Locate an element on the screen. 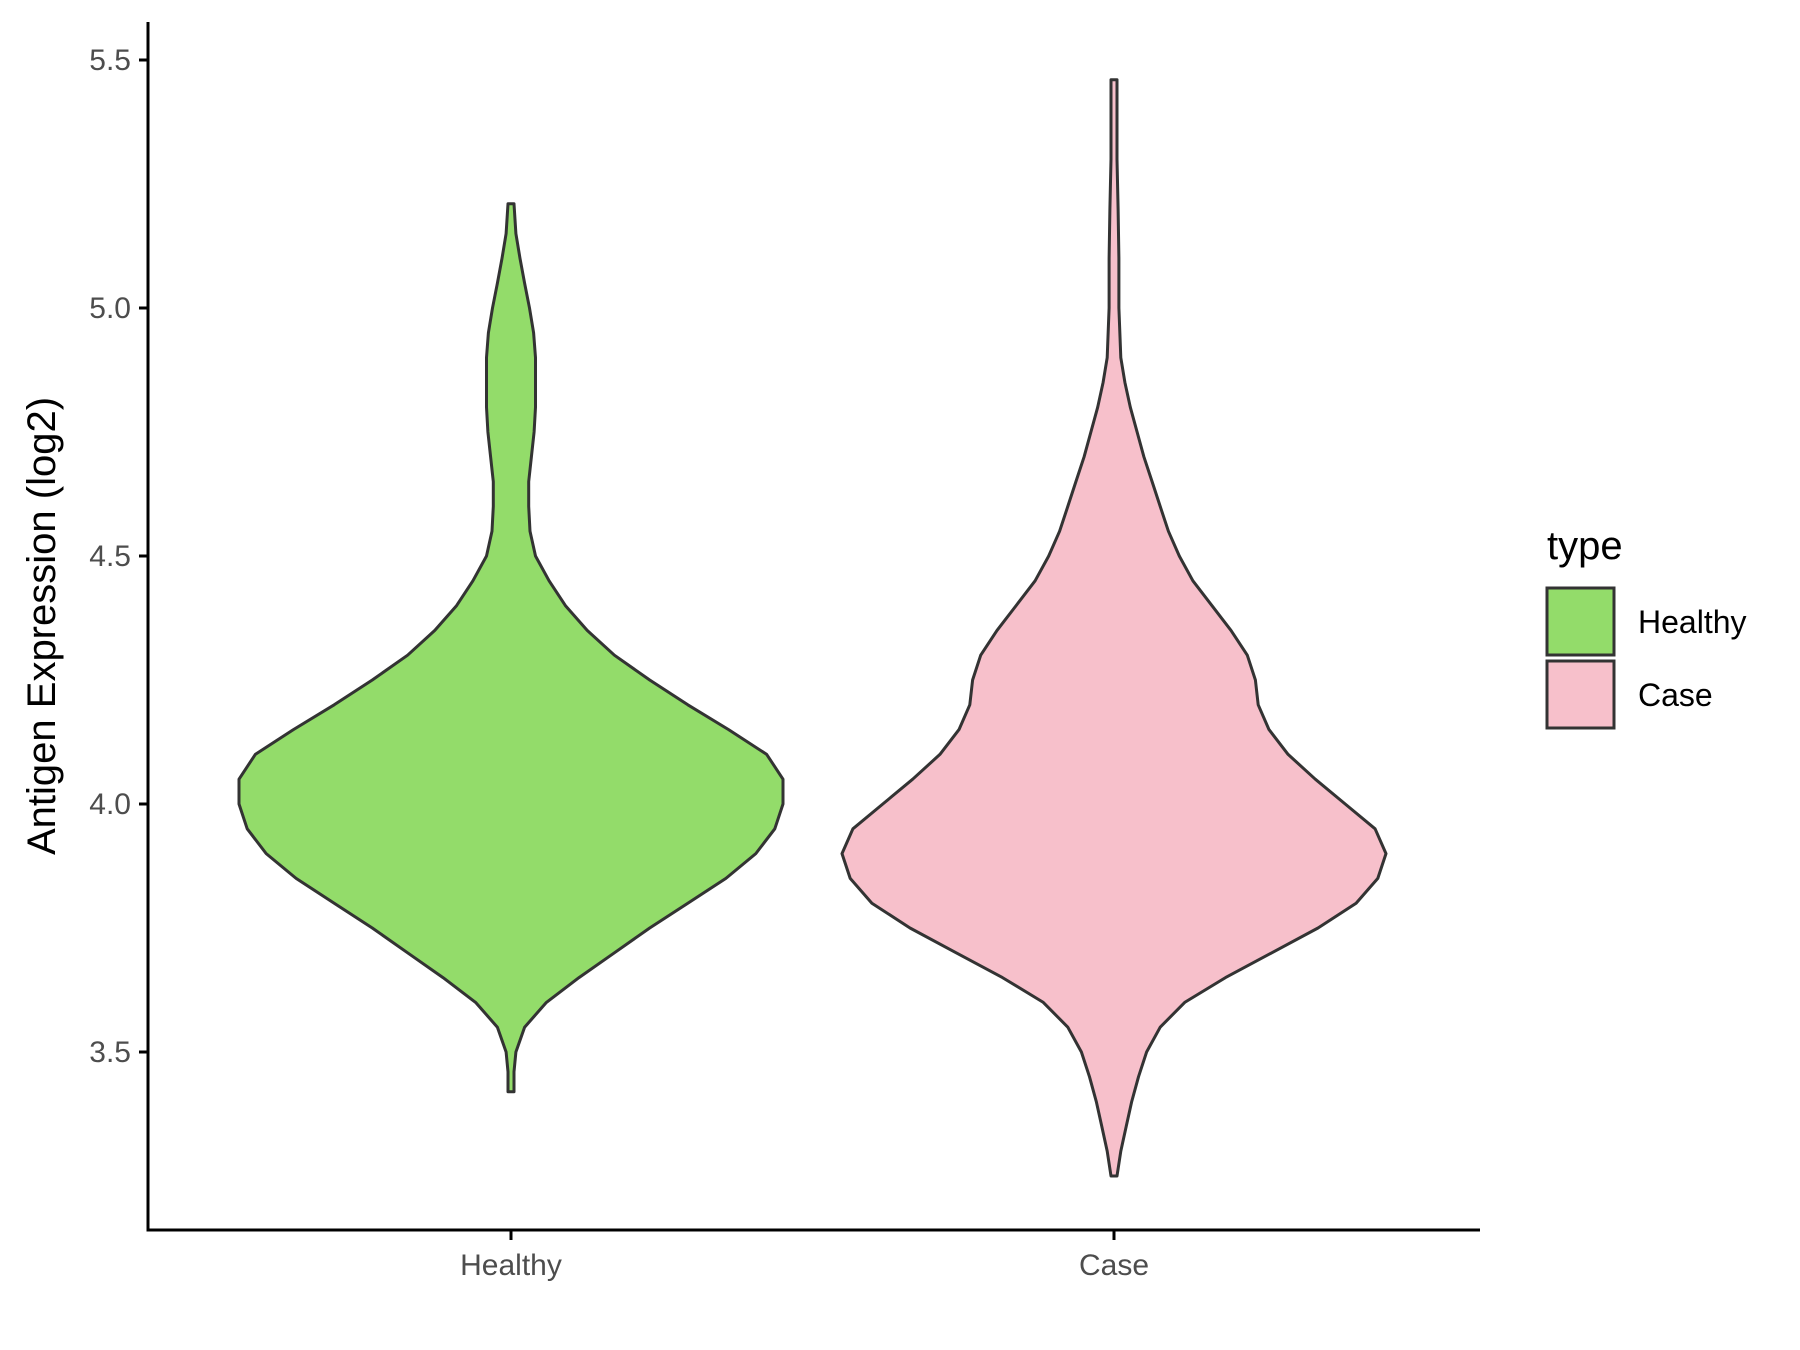 The image size is (1800, 1350). x-axis-ticks: Healthy Case is located at coordinates (804, 1256).